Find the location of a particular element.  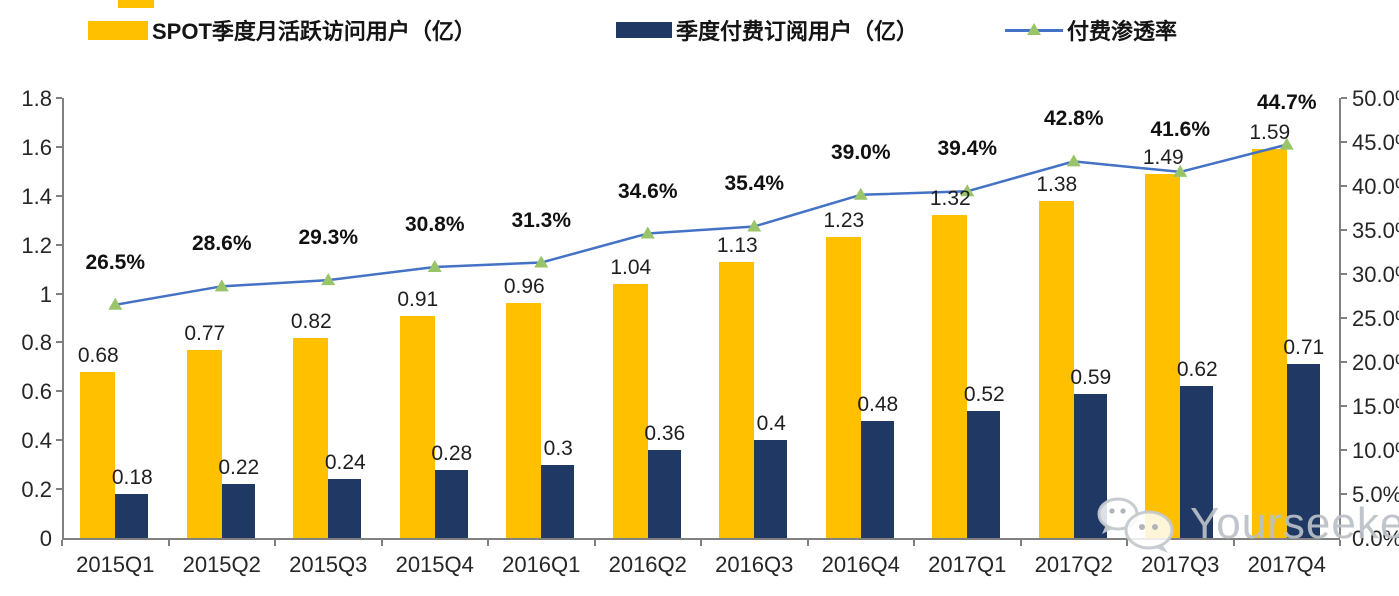

penetration-value-label: 44.7% is located at coordinates (1286, 102).